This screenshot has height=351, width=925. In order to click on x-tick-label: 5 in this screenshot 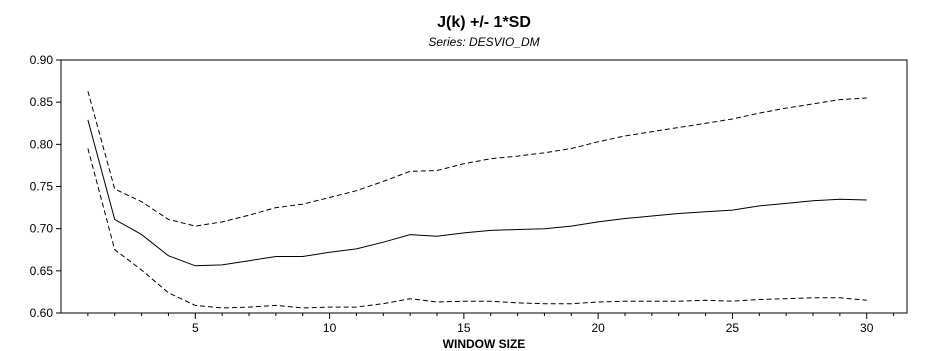, I will do `click(195, 328)`.